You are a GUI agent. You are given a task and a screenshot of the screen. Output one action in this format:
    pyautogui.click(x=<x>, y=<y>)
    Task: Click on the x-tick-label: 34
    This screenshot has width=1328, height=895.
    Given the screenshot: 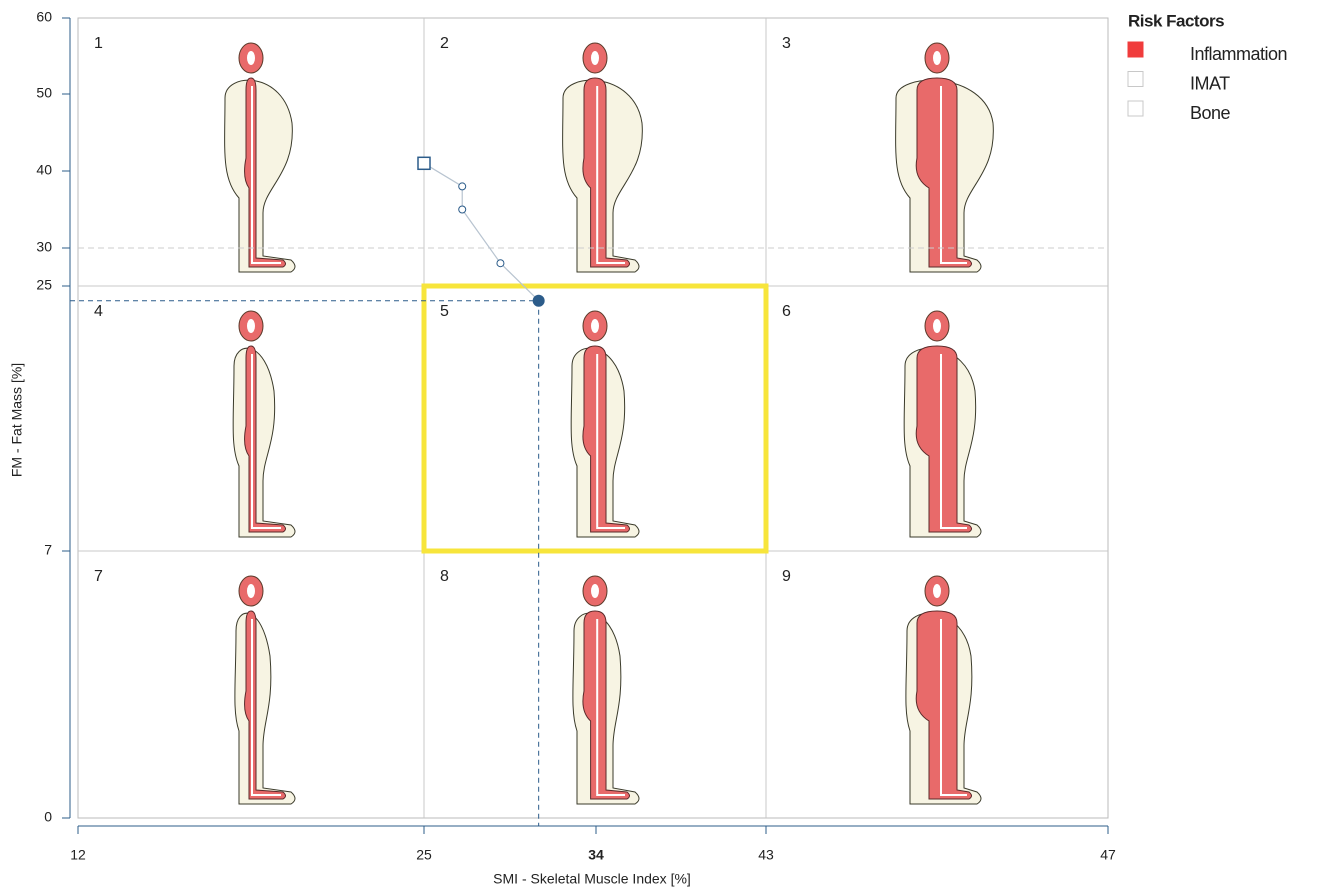 What is the action you would take?
    pyautogui.click(x=596, y=855)
    